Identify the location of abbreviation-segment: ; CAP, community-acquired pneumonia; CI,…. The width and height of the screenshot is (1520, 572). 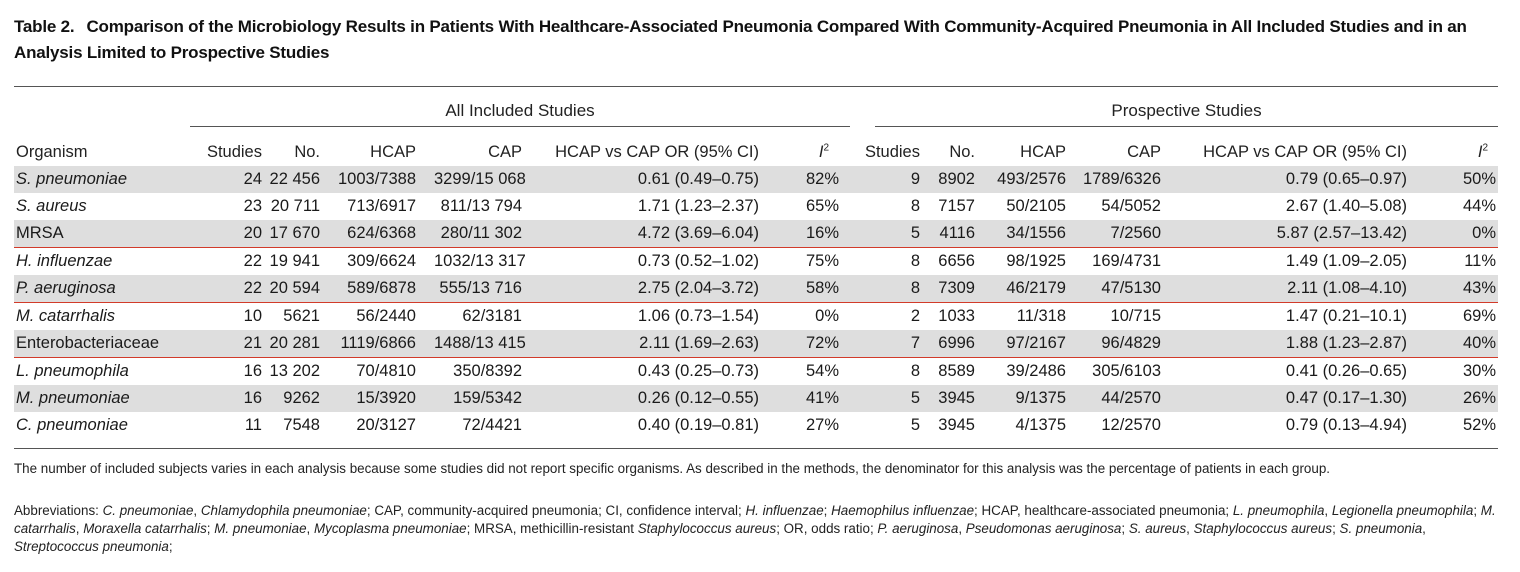
(556, 510).